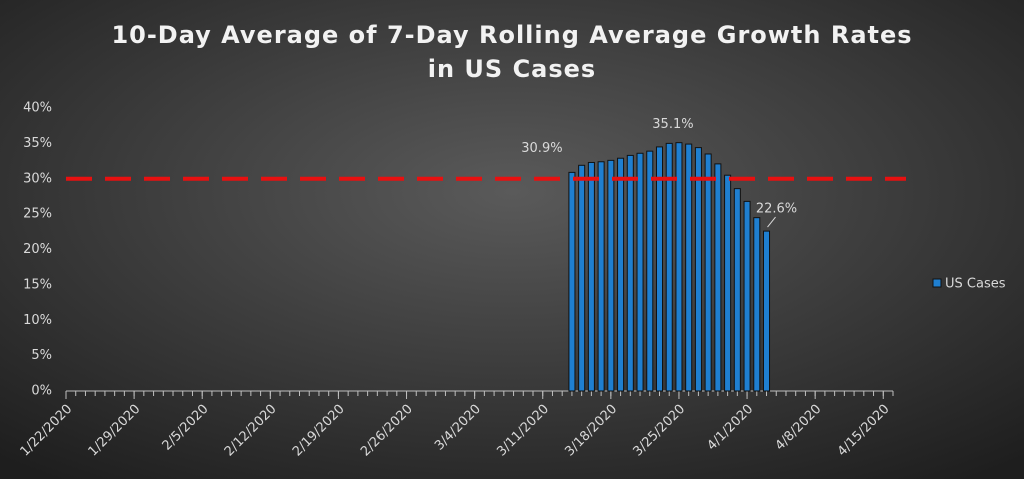  Describe the element at coordinates (37, 178) in the screenshot. I see `y-tick-label: 30%` at that location.